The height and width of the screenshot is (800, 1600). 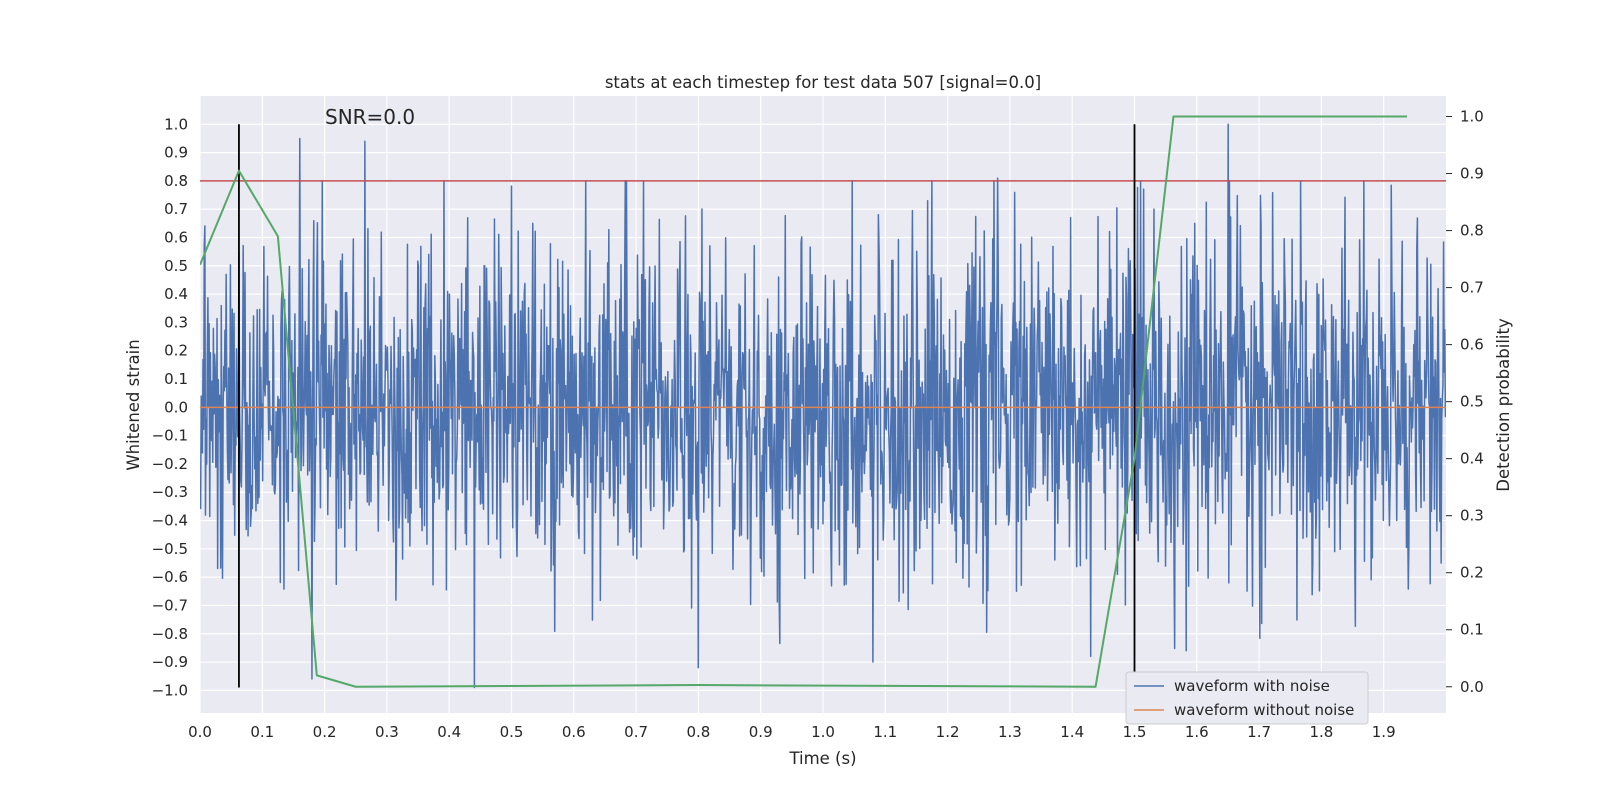 I want to click on y-tick-label-left: −0.9, so click(x=170, y=662).